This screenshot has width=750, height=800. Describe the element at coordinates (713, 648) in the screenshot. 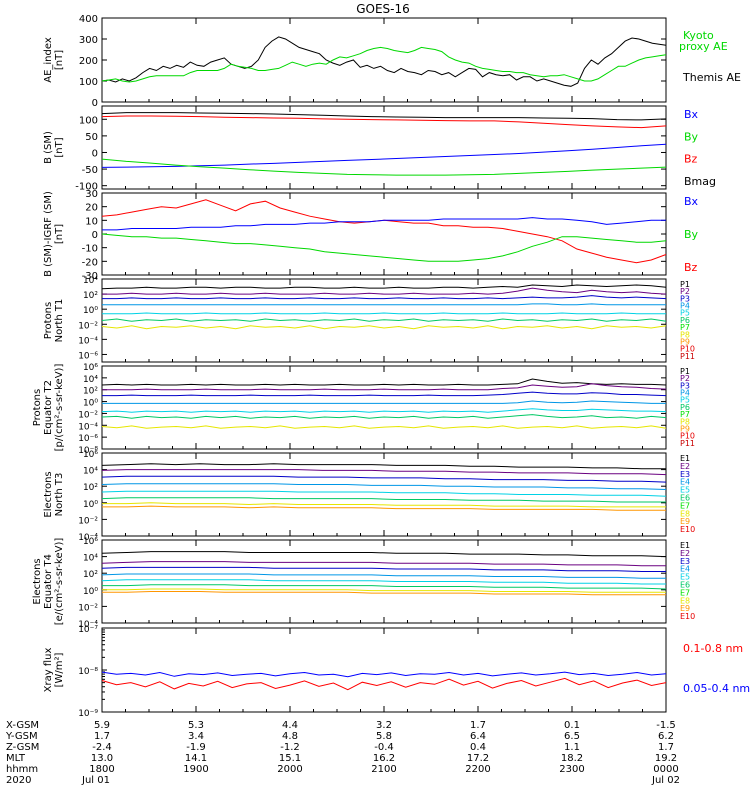

I see `legend-entry: 0.1-0.8 nm` at that location.